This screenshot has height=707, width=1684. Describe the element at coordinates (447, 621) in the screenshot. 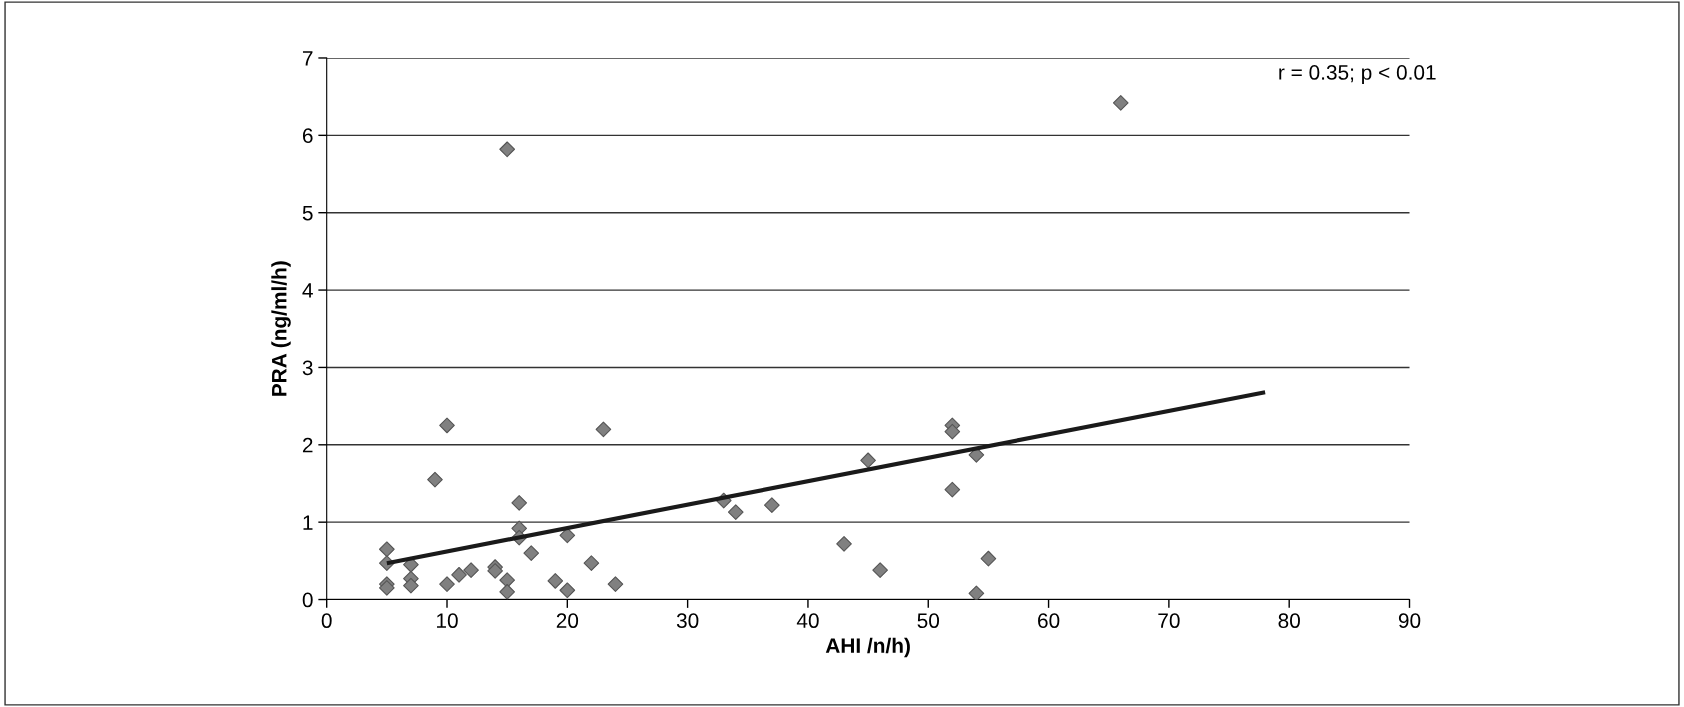

I see `x-tick-label: 10` at that location.